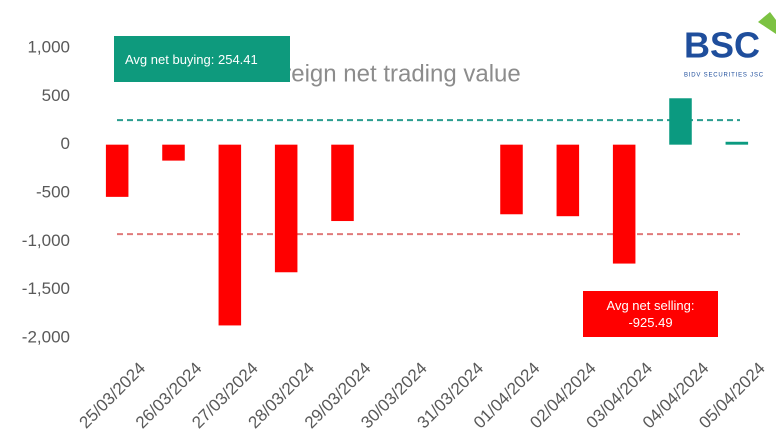  What do you see at coordinates (65, 143) in the screenshot?
I see `y-tick-label: 0` at bounding box center [65, 143].